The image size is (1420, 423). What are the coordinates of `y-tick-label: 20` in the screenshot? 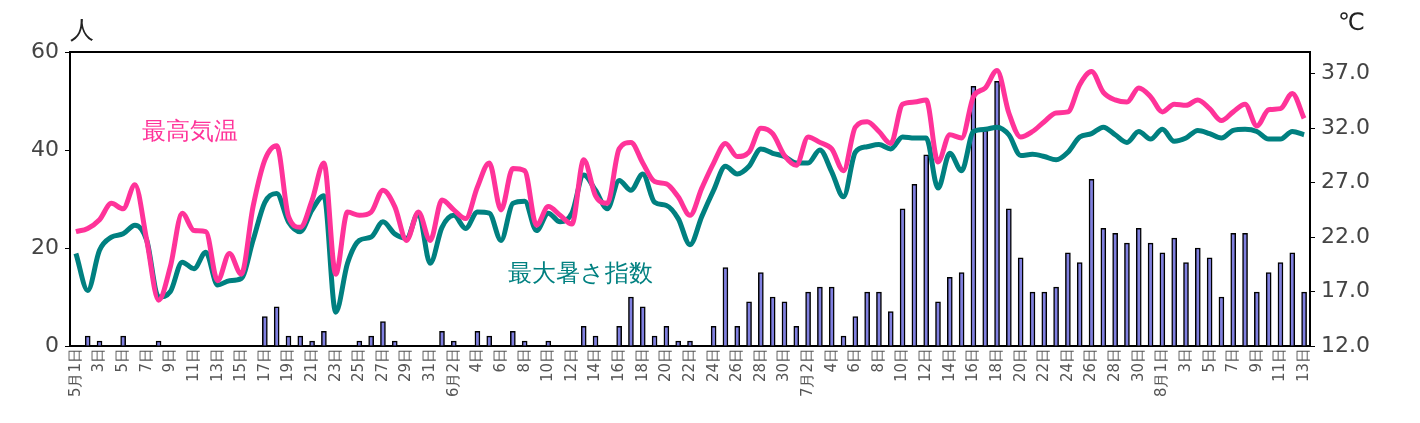 It's located at (45, 246).